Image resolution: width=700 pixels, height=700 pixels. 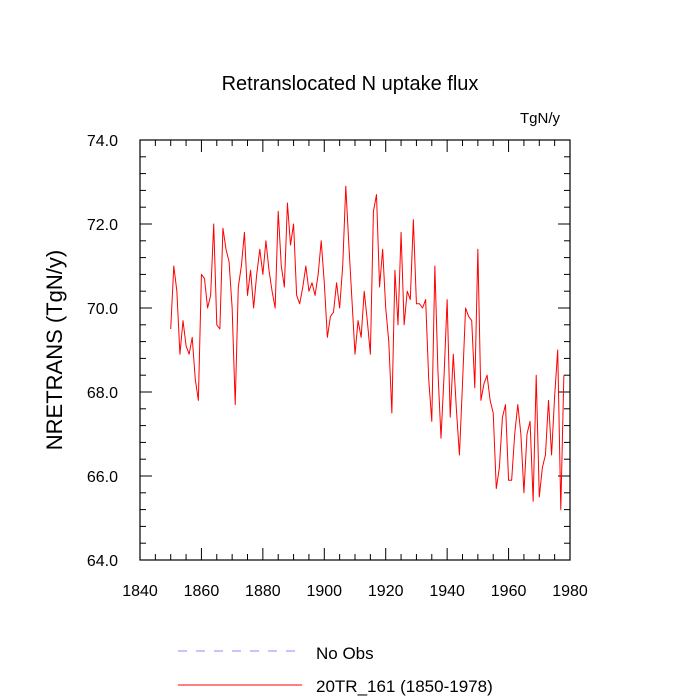 What do you see at coordinates (350, 84) in the screenshot?
I see `chart-title: Retranslocated N uptake flux` at bounding box center [350, 84].